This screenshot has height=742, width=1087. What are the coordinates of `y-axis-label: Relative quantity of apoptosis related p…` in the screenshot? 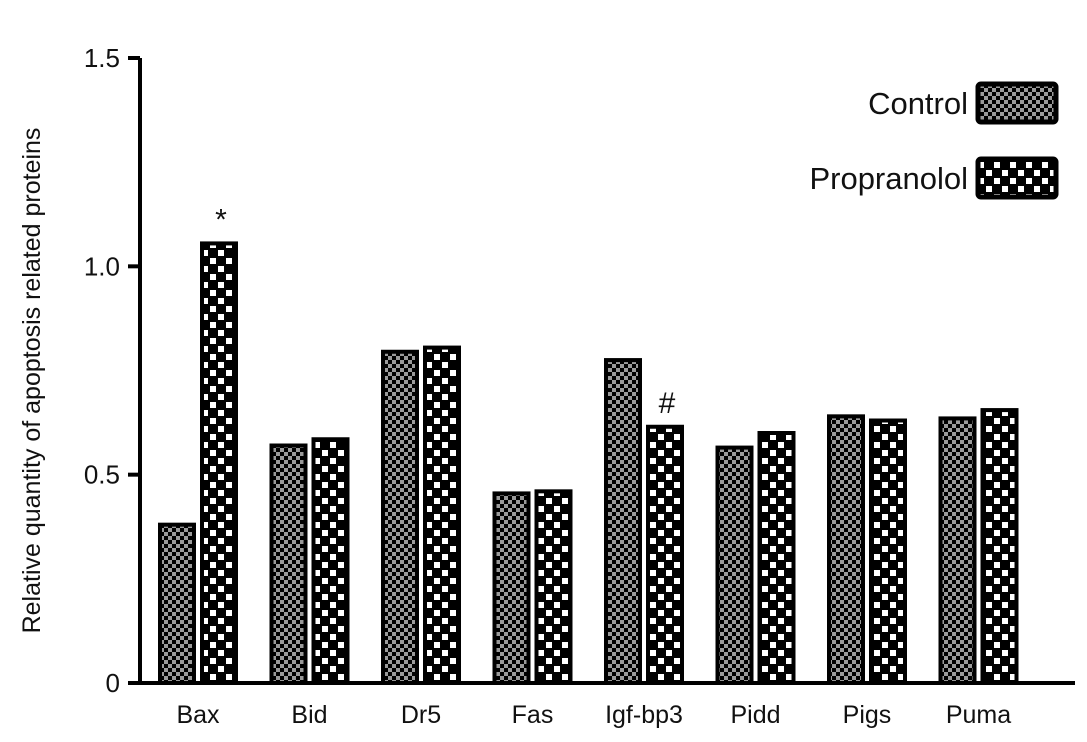 It's located at (32, 381).